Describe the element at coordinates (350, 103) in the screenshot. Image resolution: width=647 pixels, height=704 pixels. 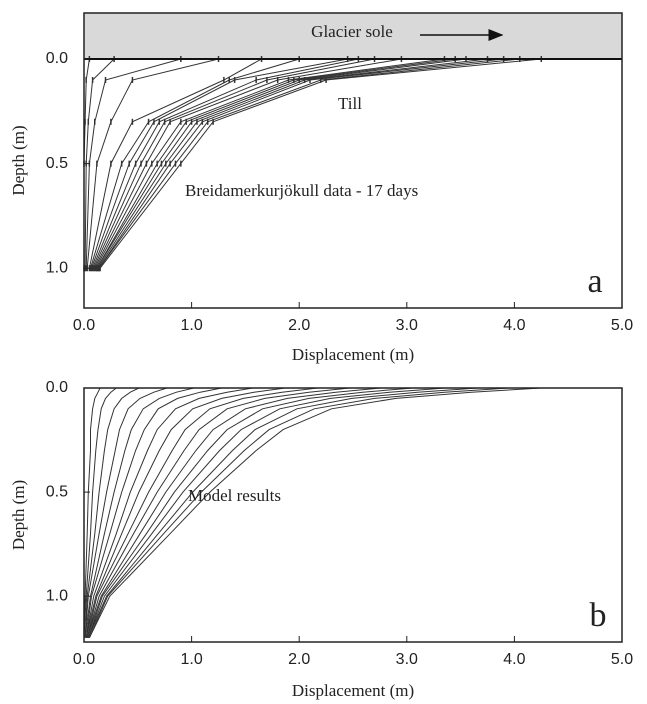
I see `annotation: Till` at that location.